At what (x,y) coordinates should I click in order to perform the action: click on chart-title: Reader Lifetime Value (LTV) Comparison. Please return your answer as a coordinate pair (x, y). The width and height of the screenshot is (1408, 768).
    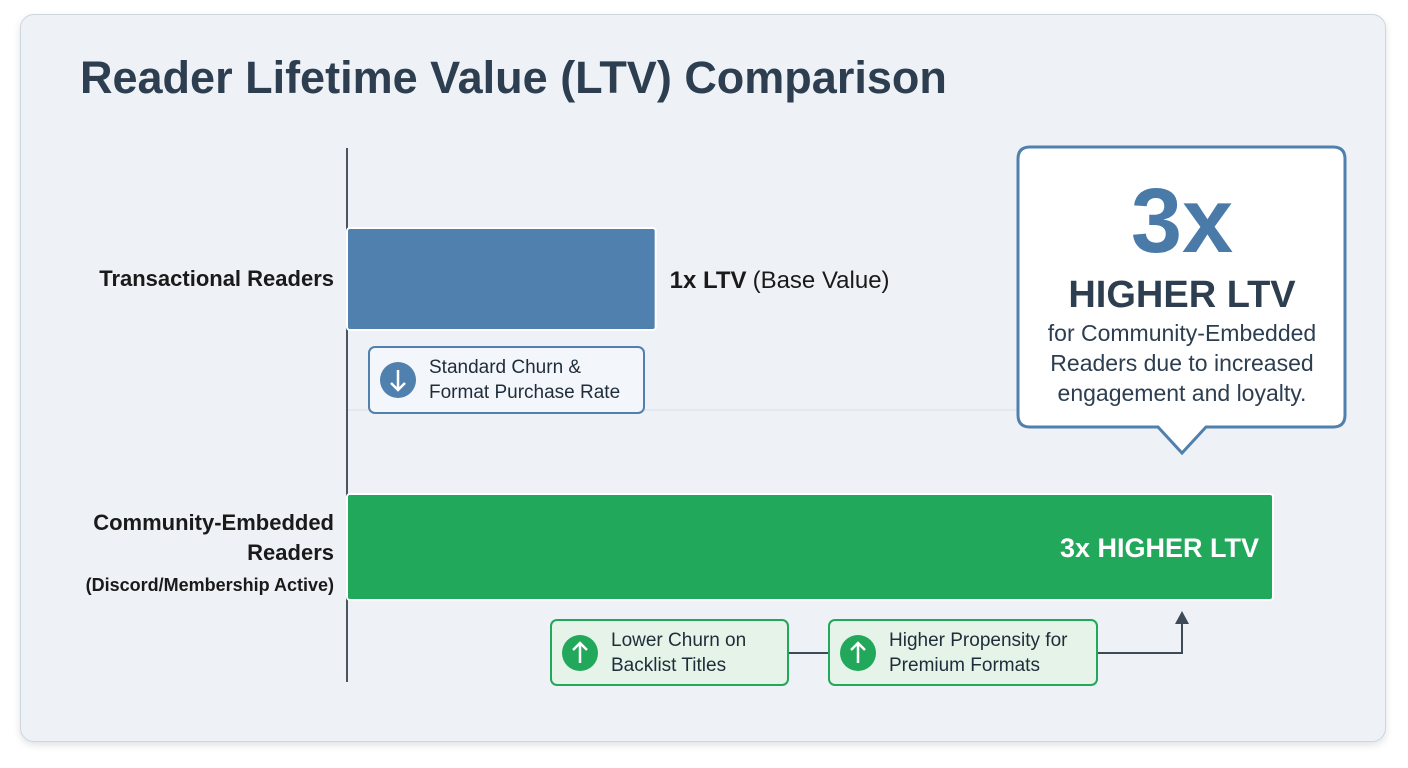
    Looking at the image, I should click on (513, 77).